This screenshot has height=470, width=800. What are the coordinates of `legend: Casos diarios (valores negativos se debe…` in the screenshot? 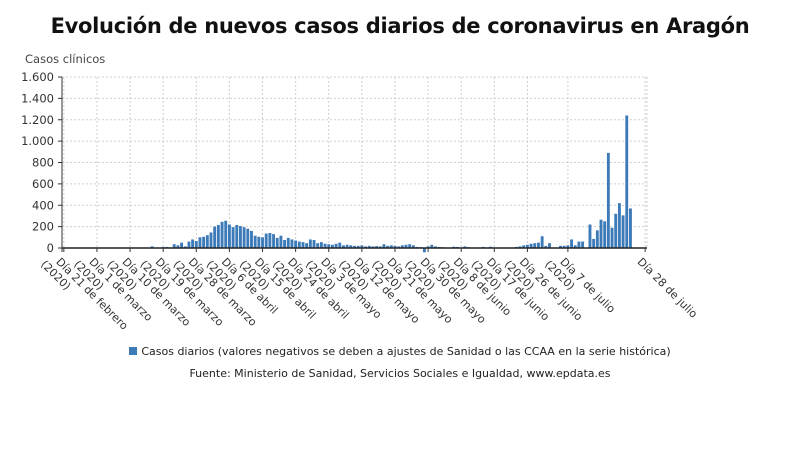 It's located at (400, 351).